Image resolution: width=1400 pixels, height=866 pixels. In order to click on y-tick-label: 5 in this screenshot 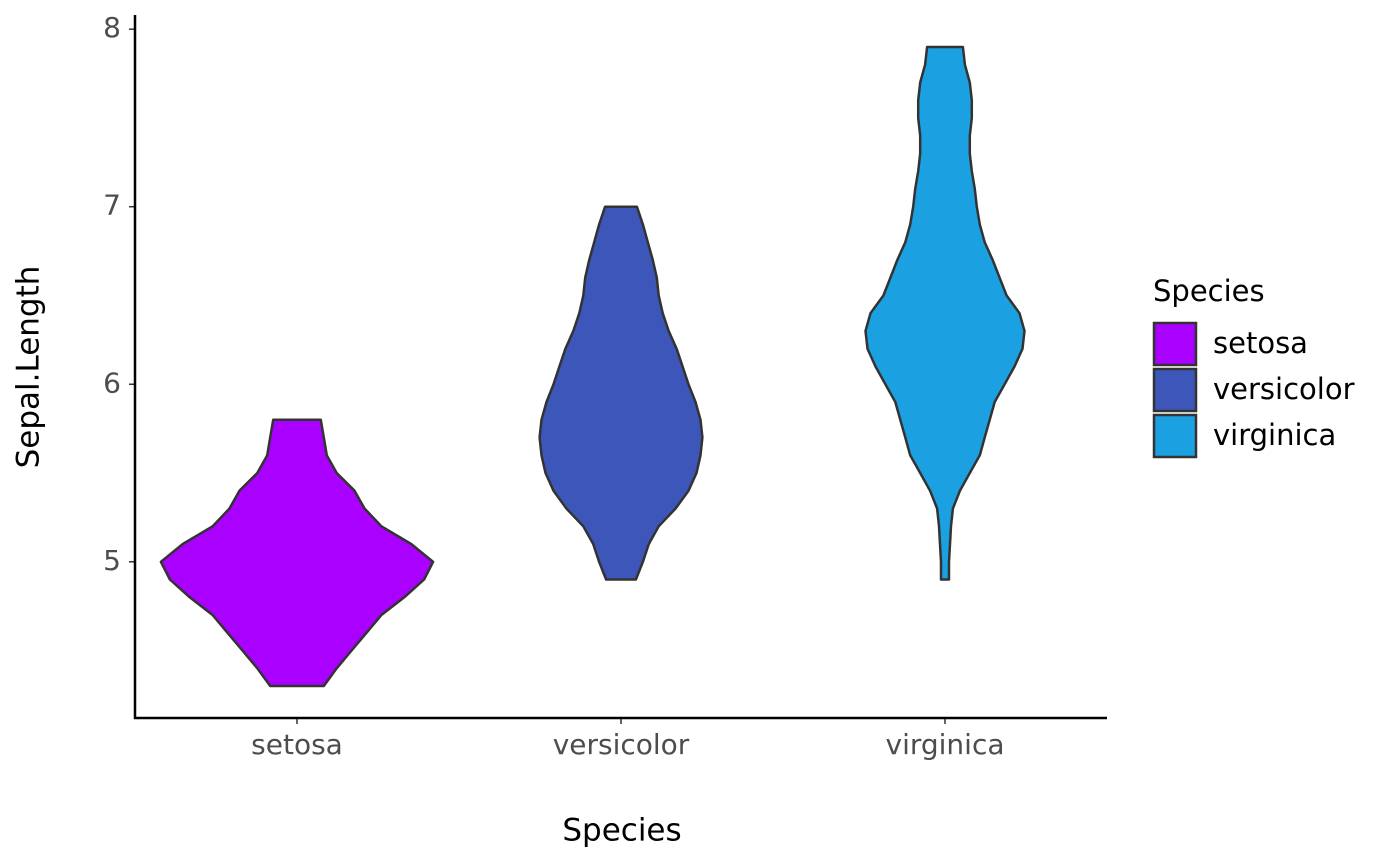, I will do `click(112, 560)`.